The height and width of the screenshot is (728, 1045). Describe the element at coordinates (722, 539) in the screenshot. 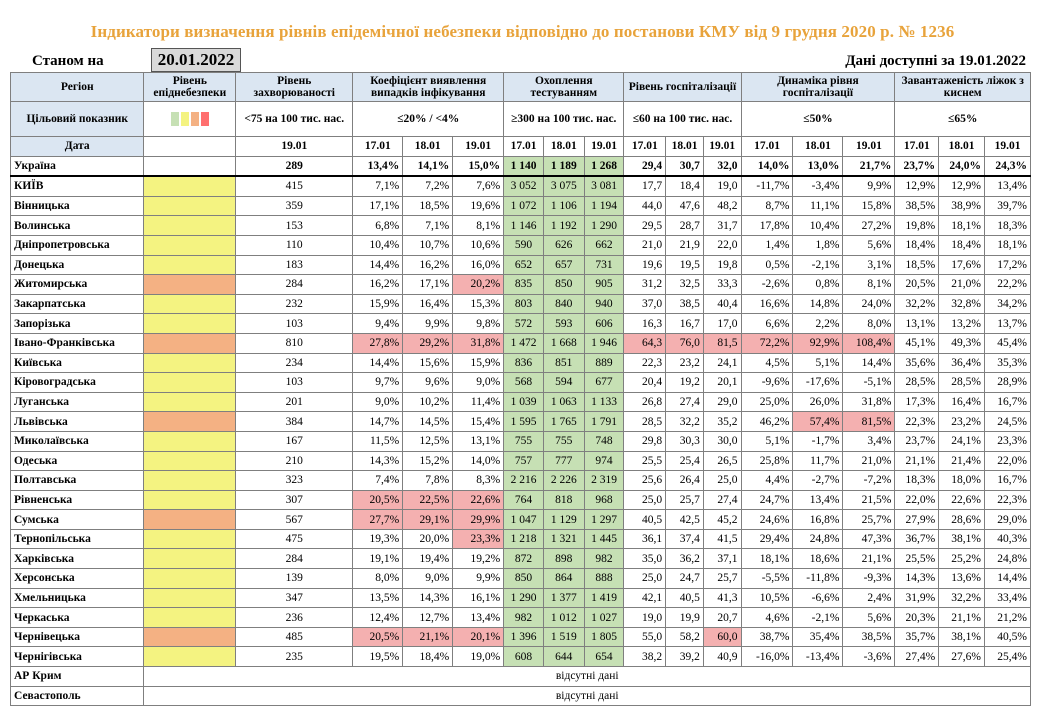

I see `hosp-value: 41,5` at that location.